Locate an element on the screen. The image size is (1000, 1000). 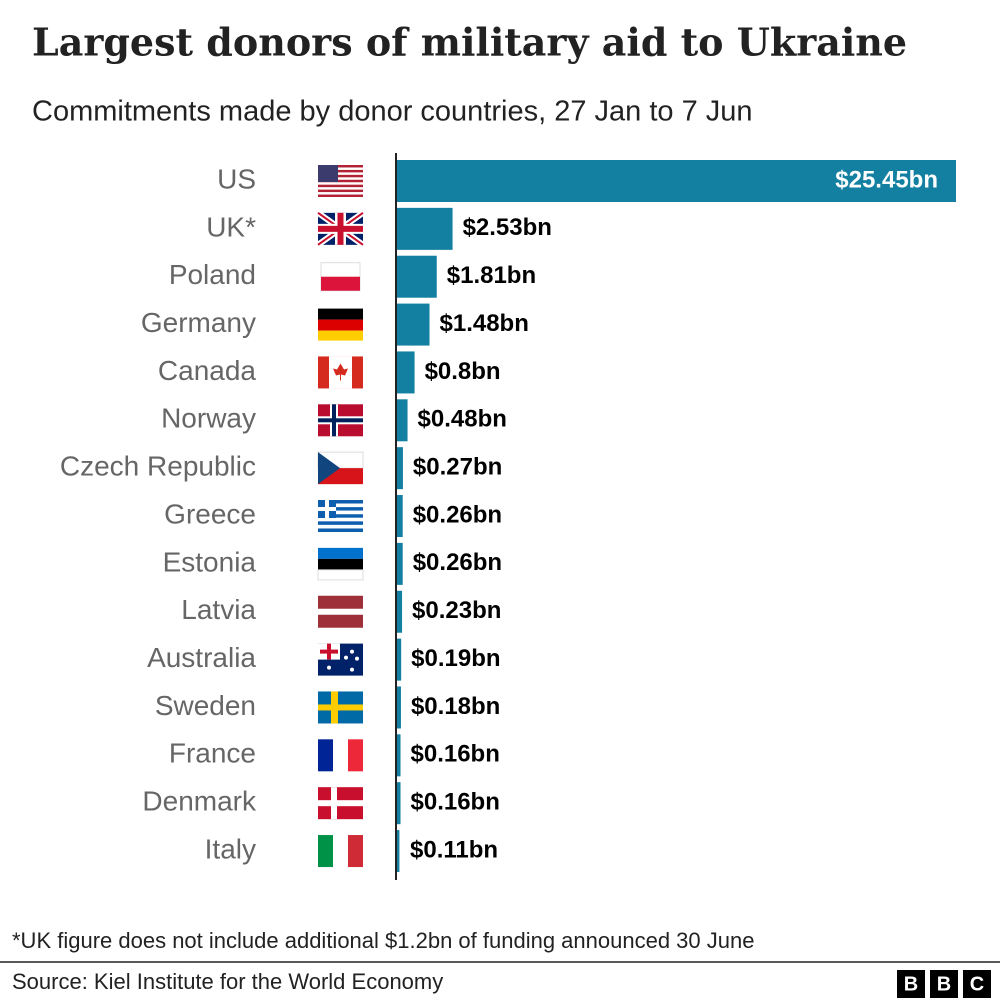
value-label: $0.23bn is located at coordinates (456, 610).